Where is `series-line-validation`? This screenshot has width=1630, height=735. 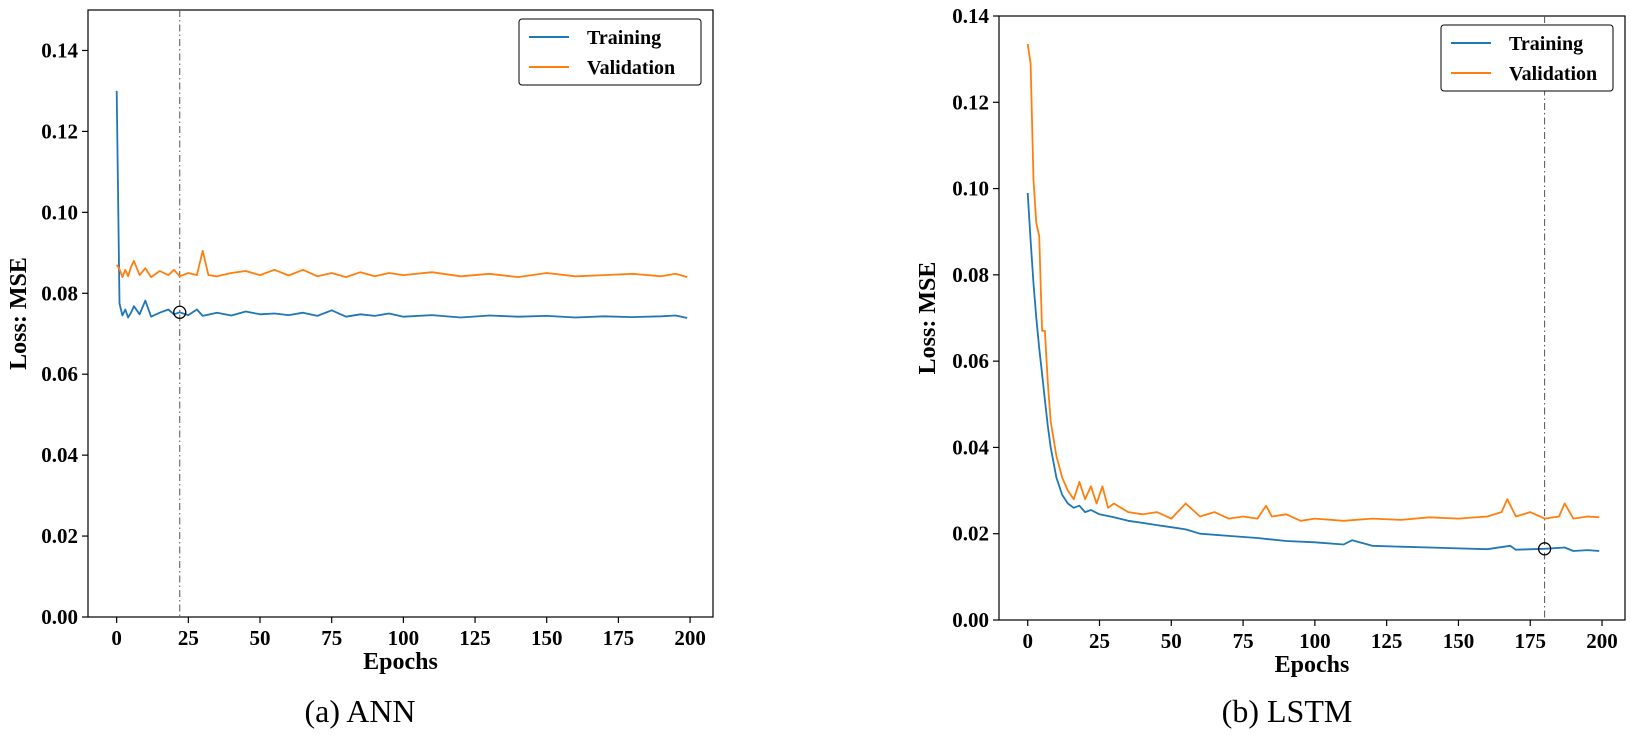 series-line-validation is located at coordinates (401, 264).